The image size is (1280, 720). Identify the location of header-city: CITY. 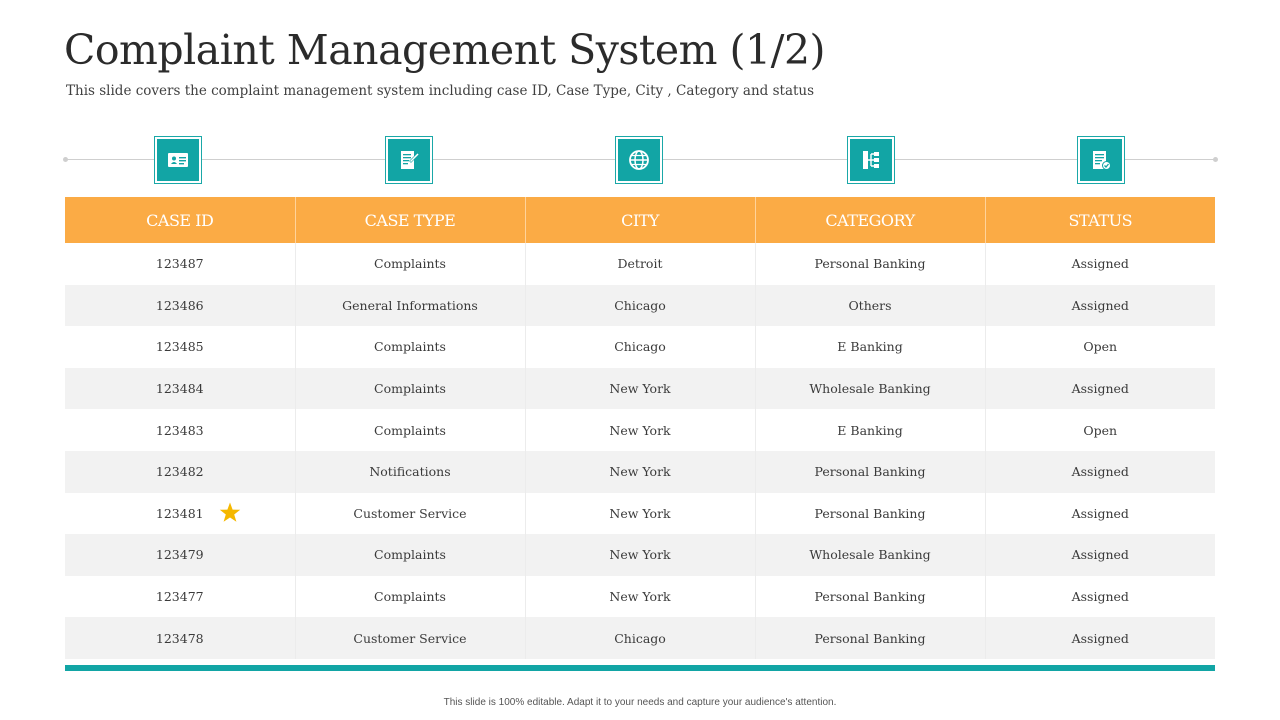
(640, 220).